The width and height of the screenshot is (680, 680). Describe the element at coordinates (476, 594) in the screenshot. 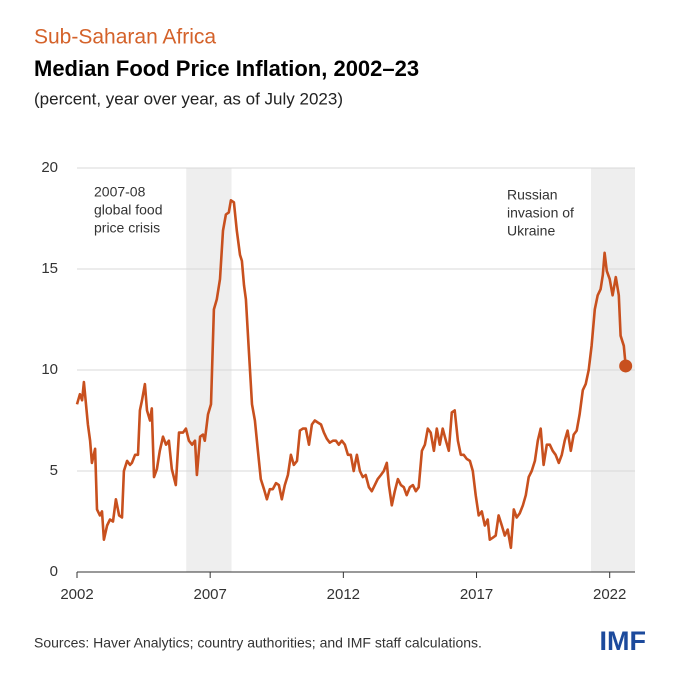

I see `x-tick-label: 2017` at that location.